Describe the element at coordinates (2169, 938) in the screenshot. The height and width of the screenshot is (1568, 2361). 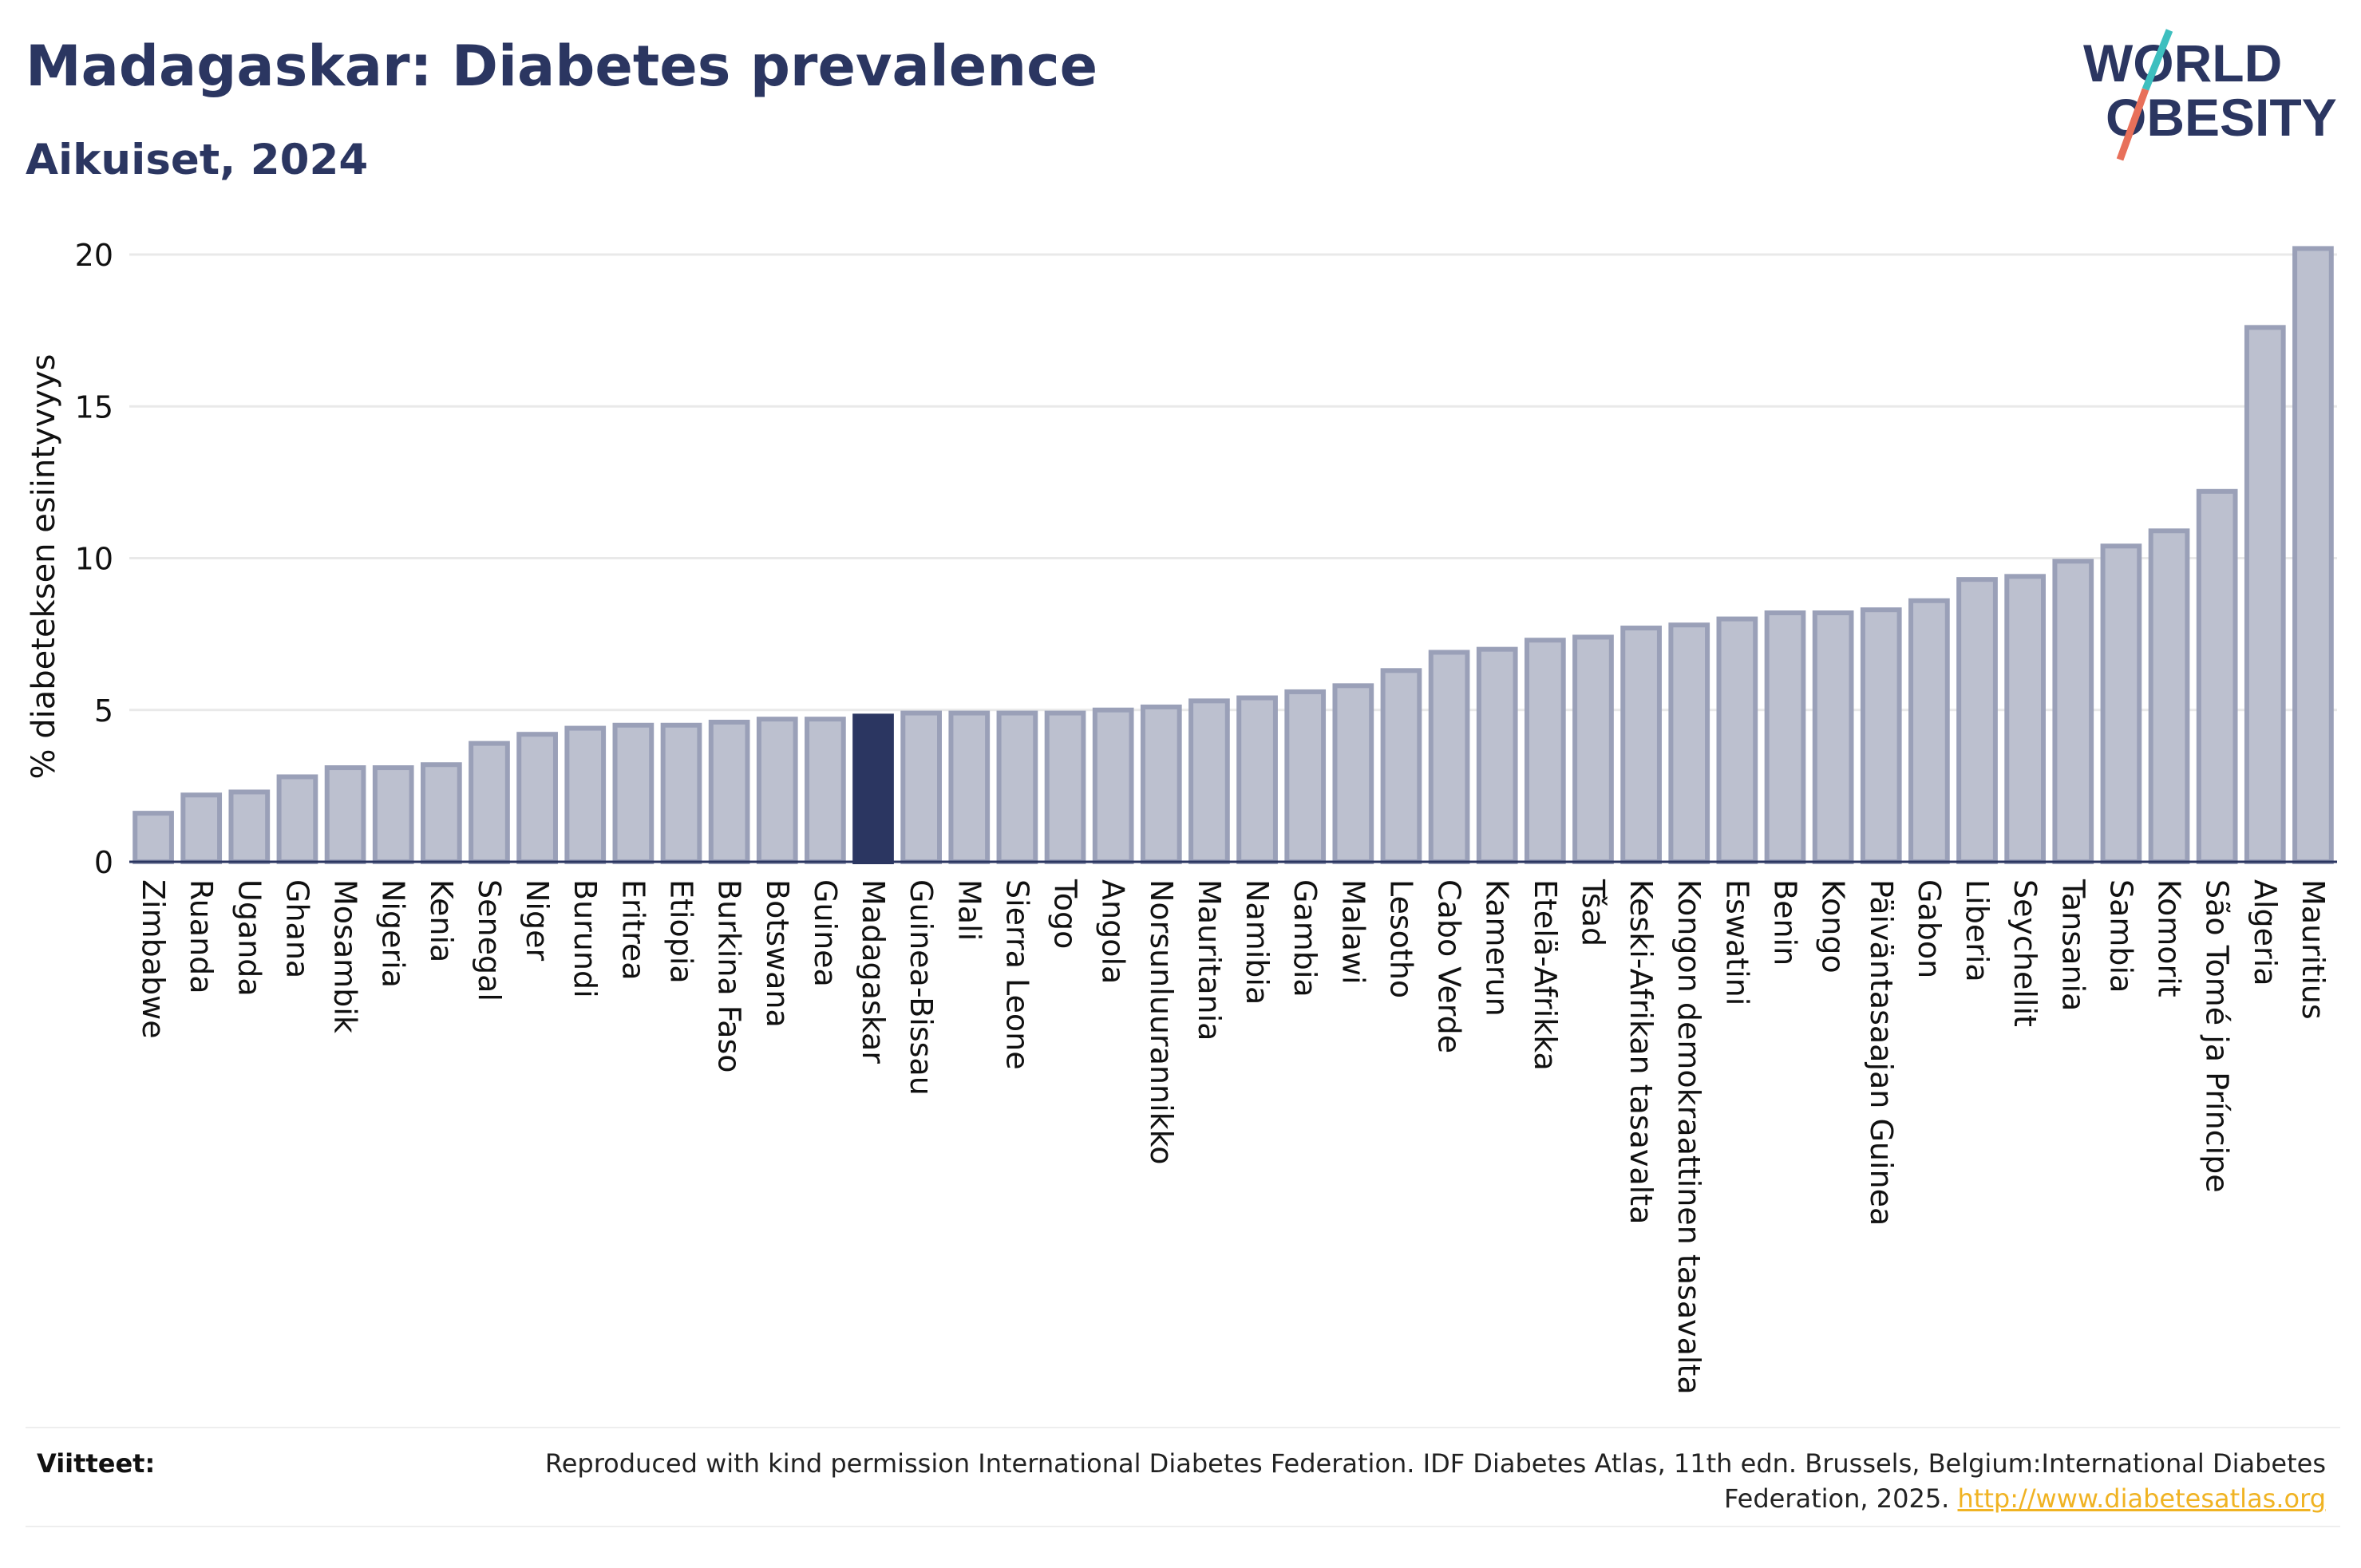
I see `x-tick-label: Komorit` at that location.